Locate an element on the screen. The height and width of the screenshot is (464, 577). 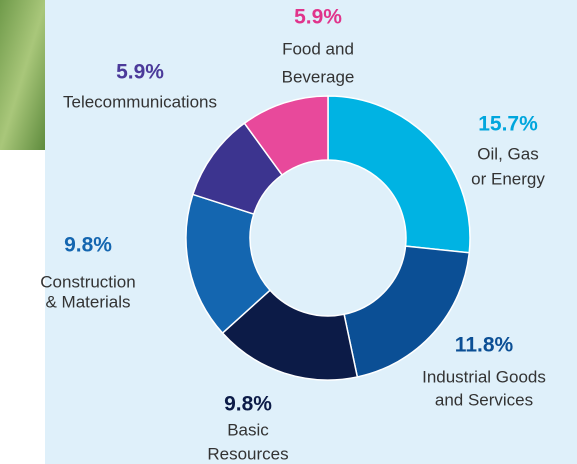
category-label: Food and is located at coordinates (318, 48).